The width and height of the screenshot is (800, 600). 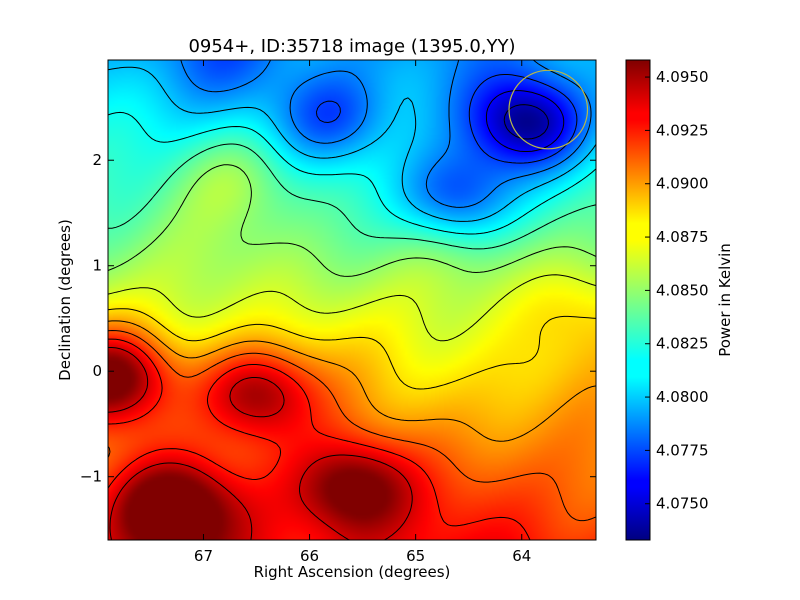 I want to click on colorbar-tick-label: 4.0875, so click(x=682, y=237).